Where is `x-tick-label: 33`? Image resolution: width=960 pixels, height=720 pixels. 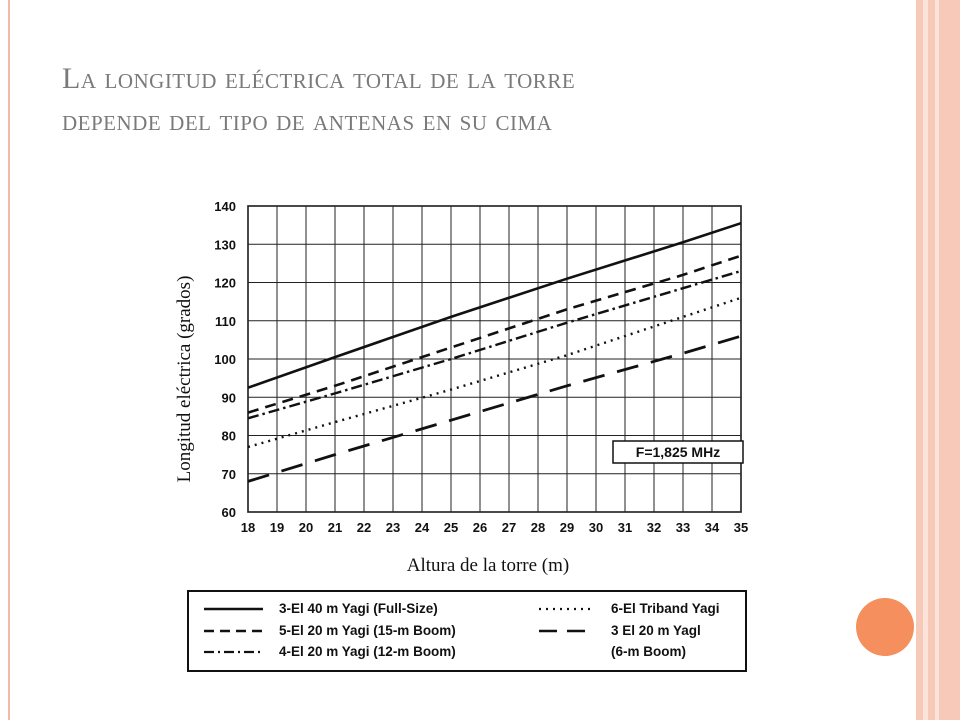
x-tick-label: 33 is located at coordinates (683, 527).